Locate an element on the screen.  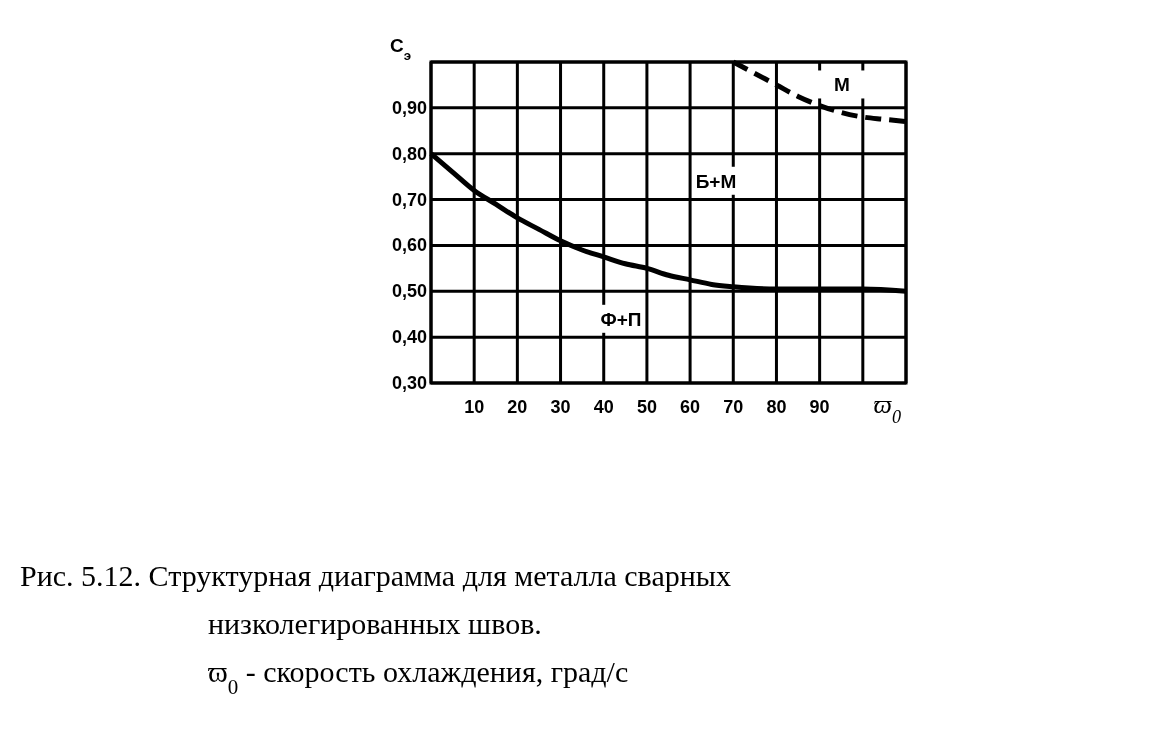
y-axis-title: C$_{э}$ is located at coordinates (400, 49).